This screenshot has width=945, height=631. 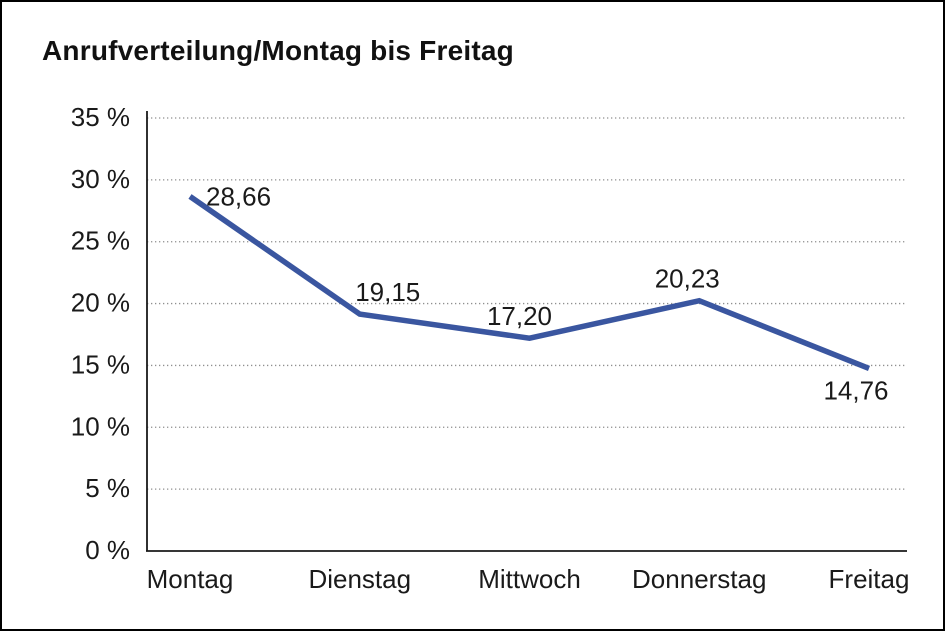 What do you see at coordinates (100, 426) in the screenshot?
I see `y-tick-label: 10 %` at bounding box center [100, 426].